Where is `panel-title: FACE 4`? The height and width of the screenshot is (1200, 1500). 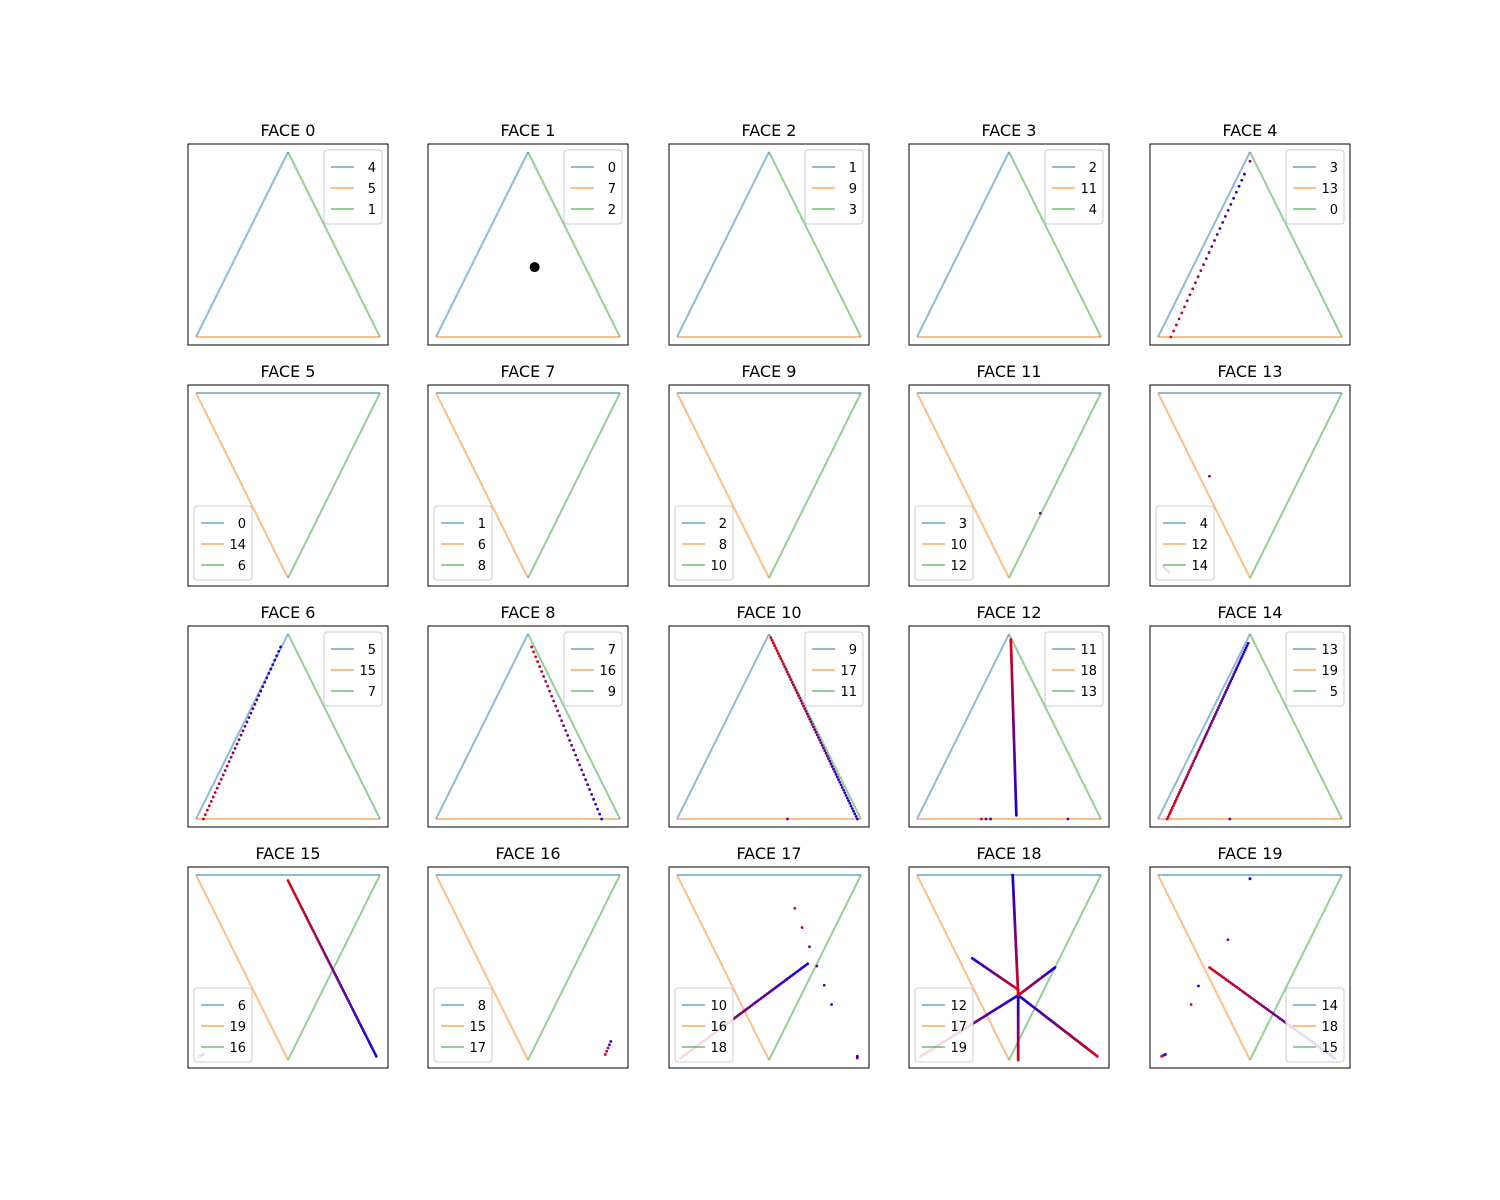
panel-title: FACE 4 is located at coordinates (1250, 130).